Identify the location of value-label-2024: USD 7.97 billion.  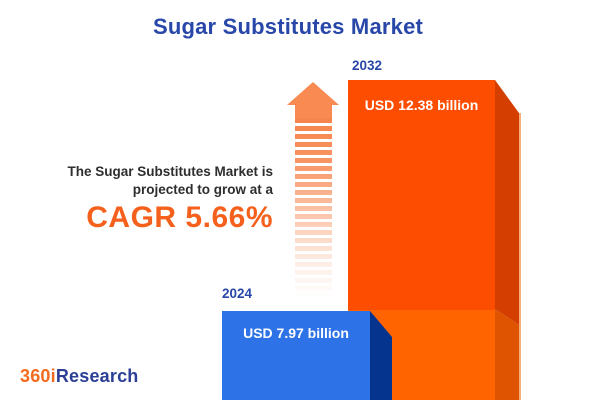
(296, 333).